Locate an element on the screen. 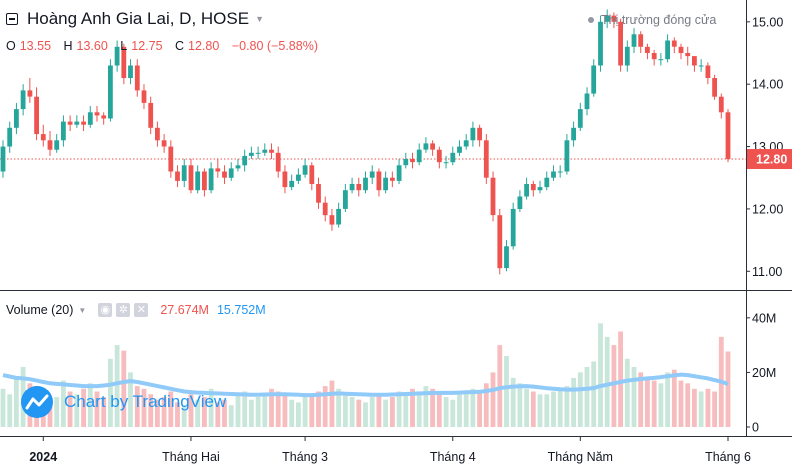 This screenshot has width=792, height=472. collapse-legend-icon is located at coordinates (12, 19).